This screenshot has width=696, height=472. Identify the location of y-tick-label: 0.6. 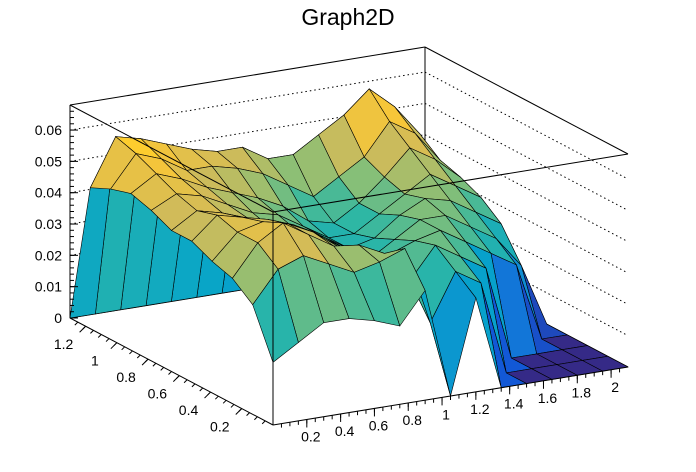
(158, 394).